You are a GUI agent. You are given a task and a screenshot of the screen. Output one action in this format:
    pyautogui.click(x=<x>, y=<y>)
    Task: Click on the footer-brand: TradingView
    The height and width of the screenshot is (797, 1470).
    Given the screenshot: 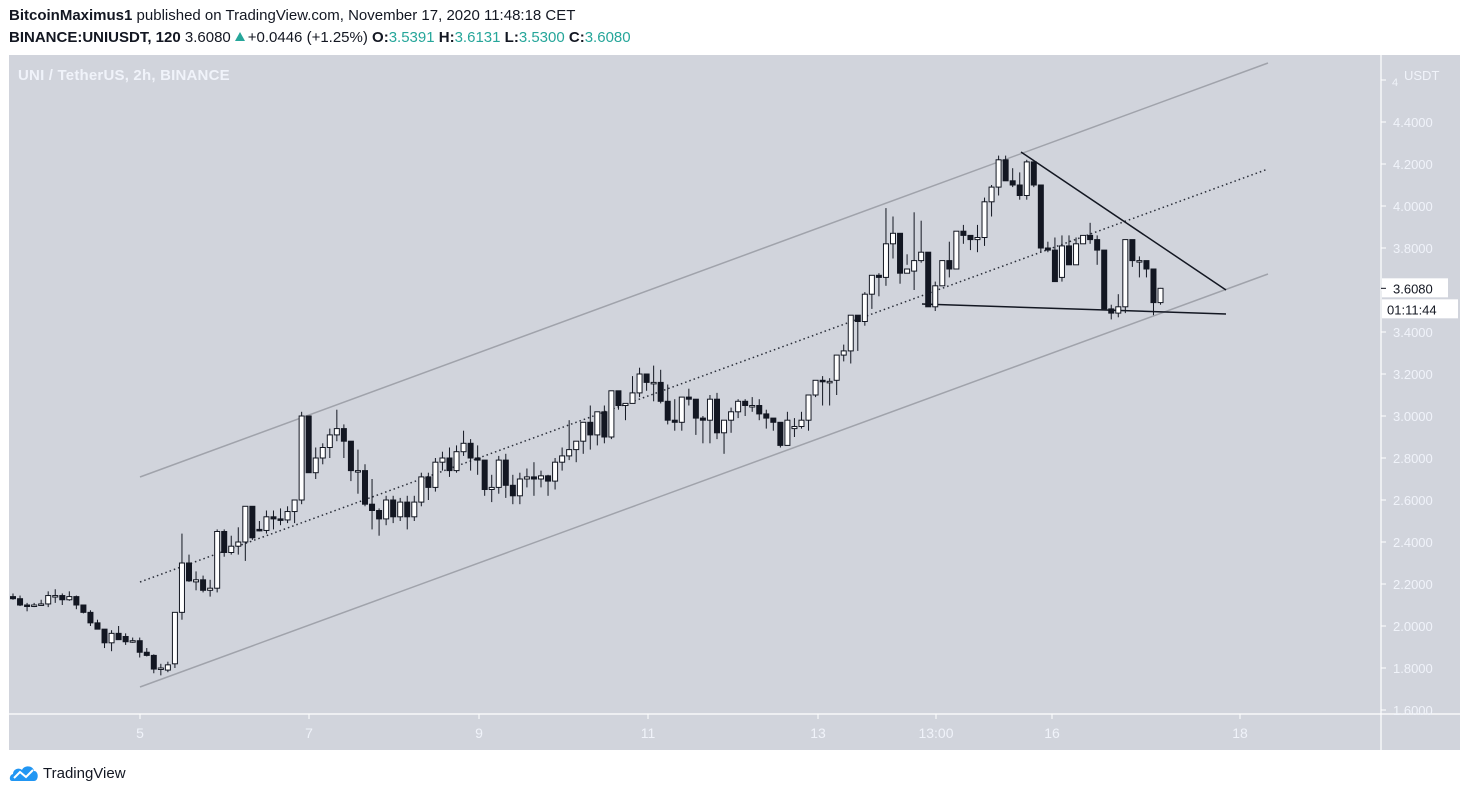 What is the action you would take?
    pyautogui.click(x=67, y=773)
    